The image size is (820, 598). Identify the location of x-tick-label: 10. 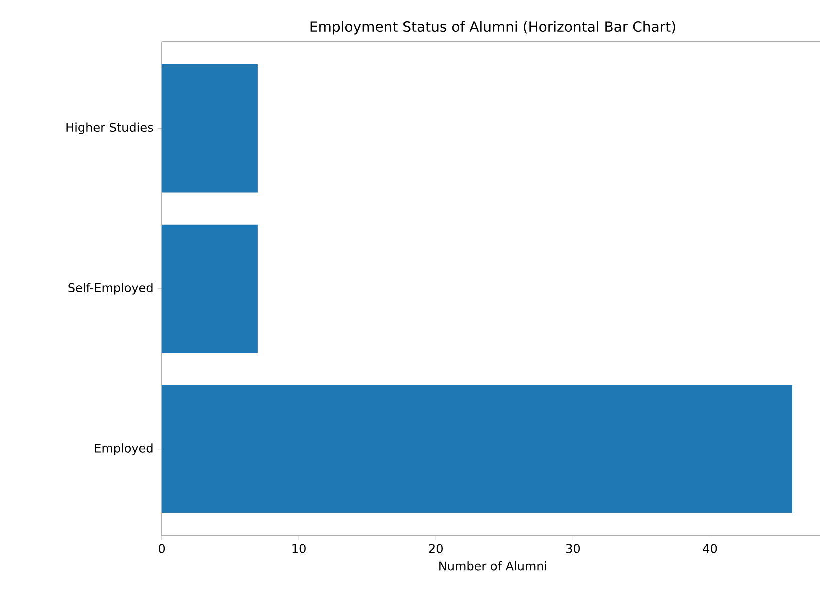
(299, 549).